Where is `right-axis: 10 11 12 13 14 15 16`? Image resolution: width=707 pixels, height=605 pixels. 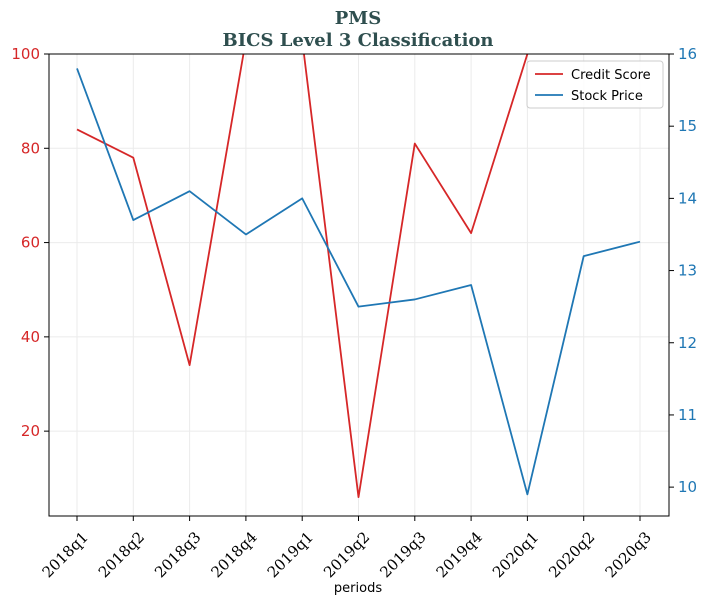 right-axis: 10 11 12 13 14 15 16 is located at coordinates (683, 270).